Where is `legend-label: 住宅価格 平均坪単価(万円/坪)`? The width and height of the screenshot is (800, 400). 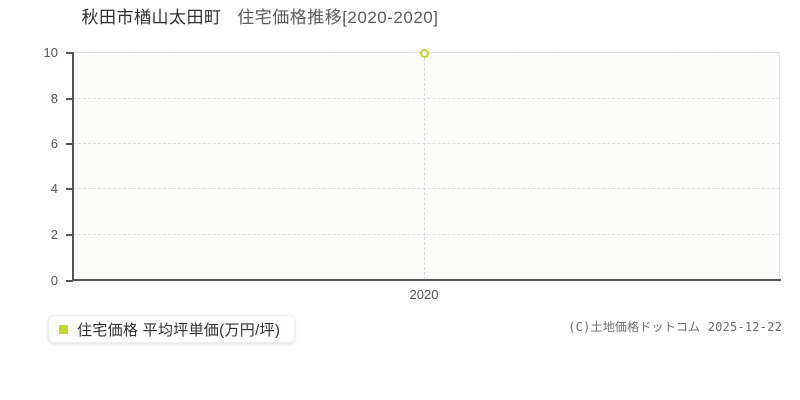
legend-label: 住宅価格 平均坪単価(万円/坪) is located at coordinates (179, 330).